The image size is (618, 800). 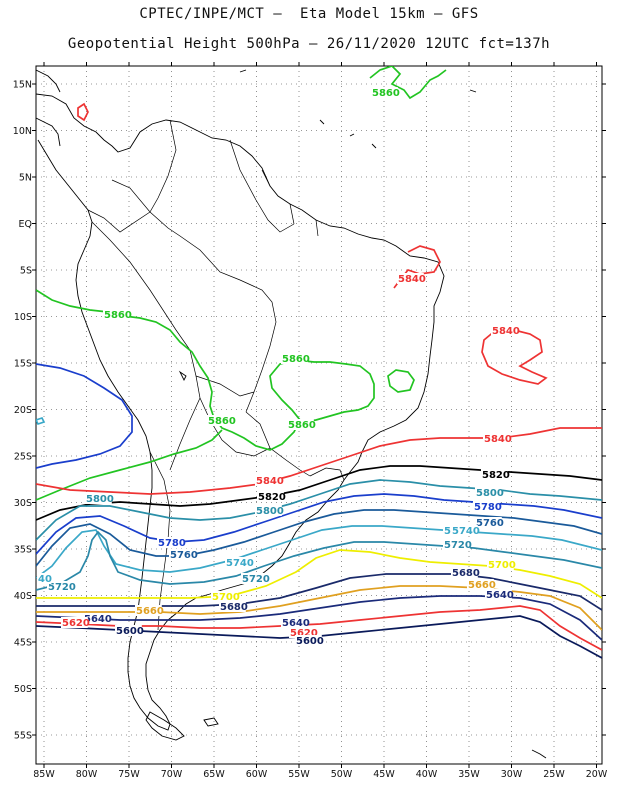 What do you see at coordinates (23, 550) in the screenshot?
I see `lat-label: 35S` at bounding box center [23, 550].